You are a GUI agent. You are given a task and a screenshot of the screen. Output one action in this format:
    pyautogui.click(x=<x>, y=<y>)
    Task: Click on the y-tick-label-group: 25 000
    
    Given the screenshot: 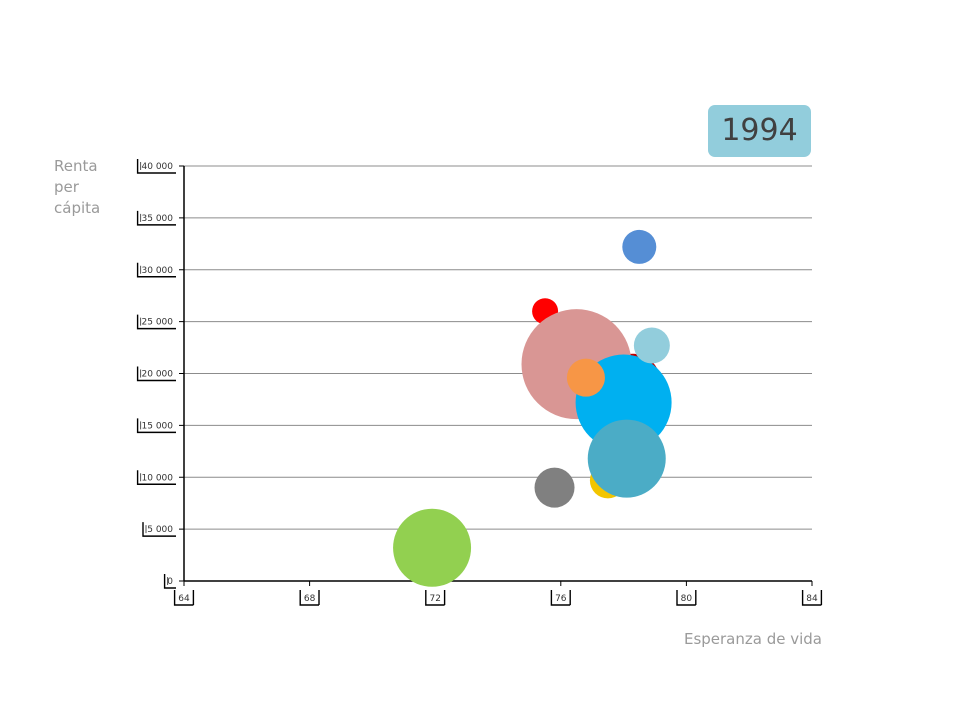 What is the action you would take?
    pyautogui.click(x=156, y=322)
    